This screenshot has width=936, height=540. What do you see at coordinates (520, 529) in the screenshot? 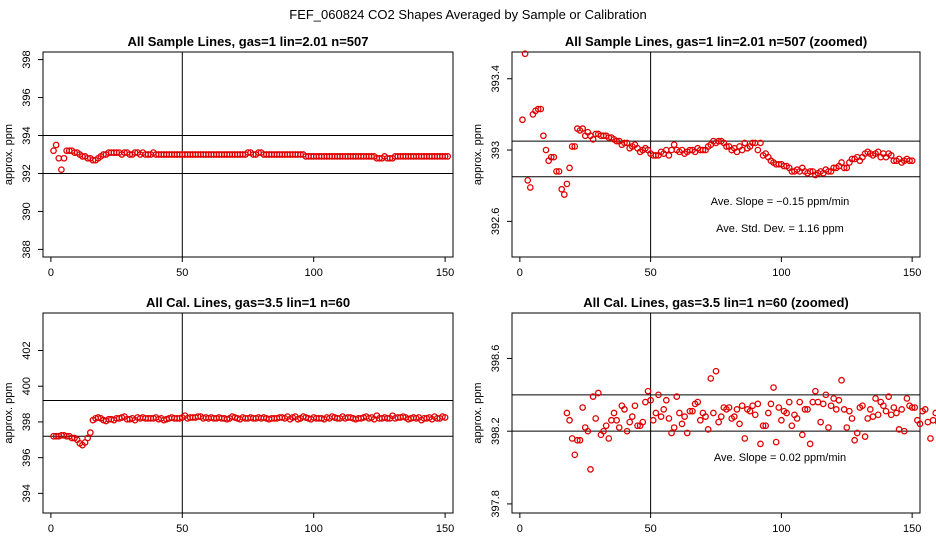
I see `panel-4-x-tick-label: 0` at bounding box center [520, 529].